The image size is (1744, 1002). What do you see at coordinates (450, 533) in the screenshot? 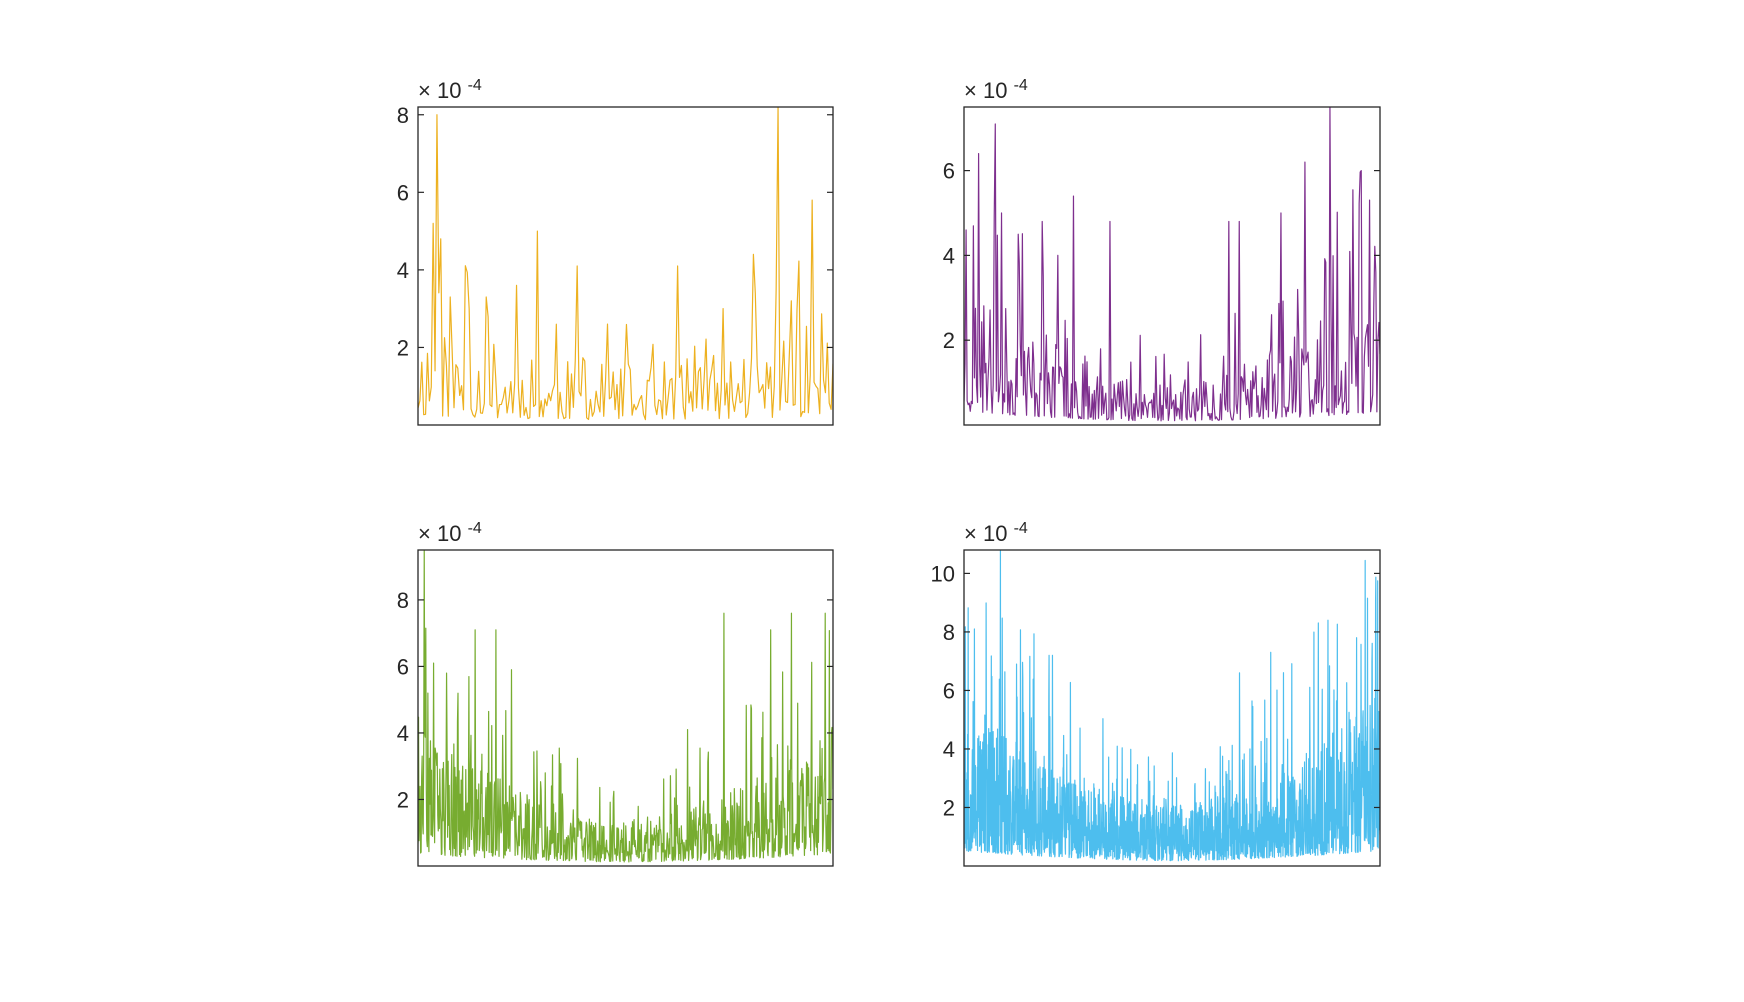
I see `exponent-label-bottom-left: × 10 -4` at bounding box center [450, 533].